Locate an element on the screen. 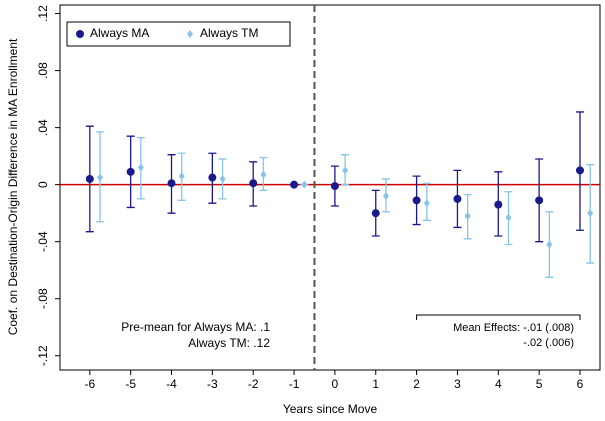  bracket is located at coordinates (498, 317).